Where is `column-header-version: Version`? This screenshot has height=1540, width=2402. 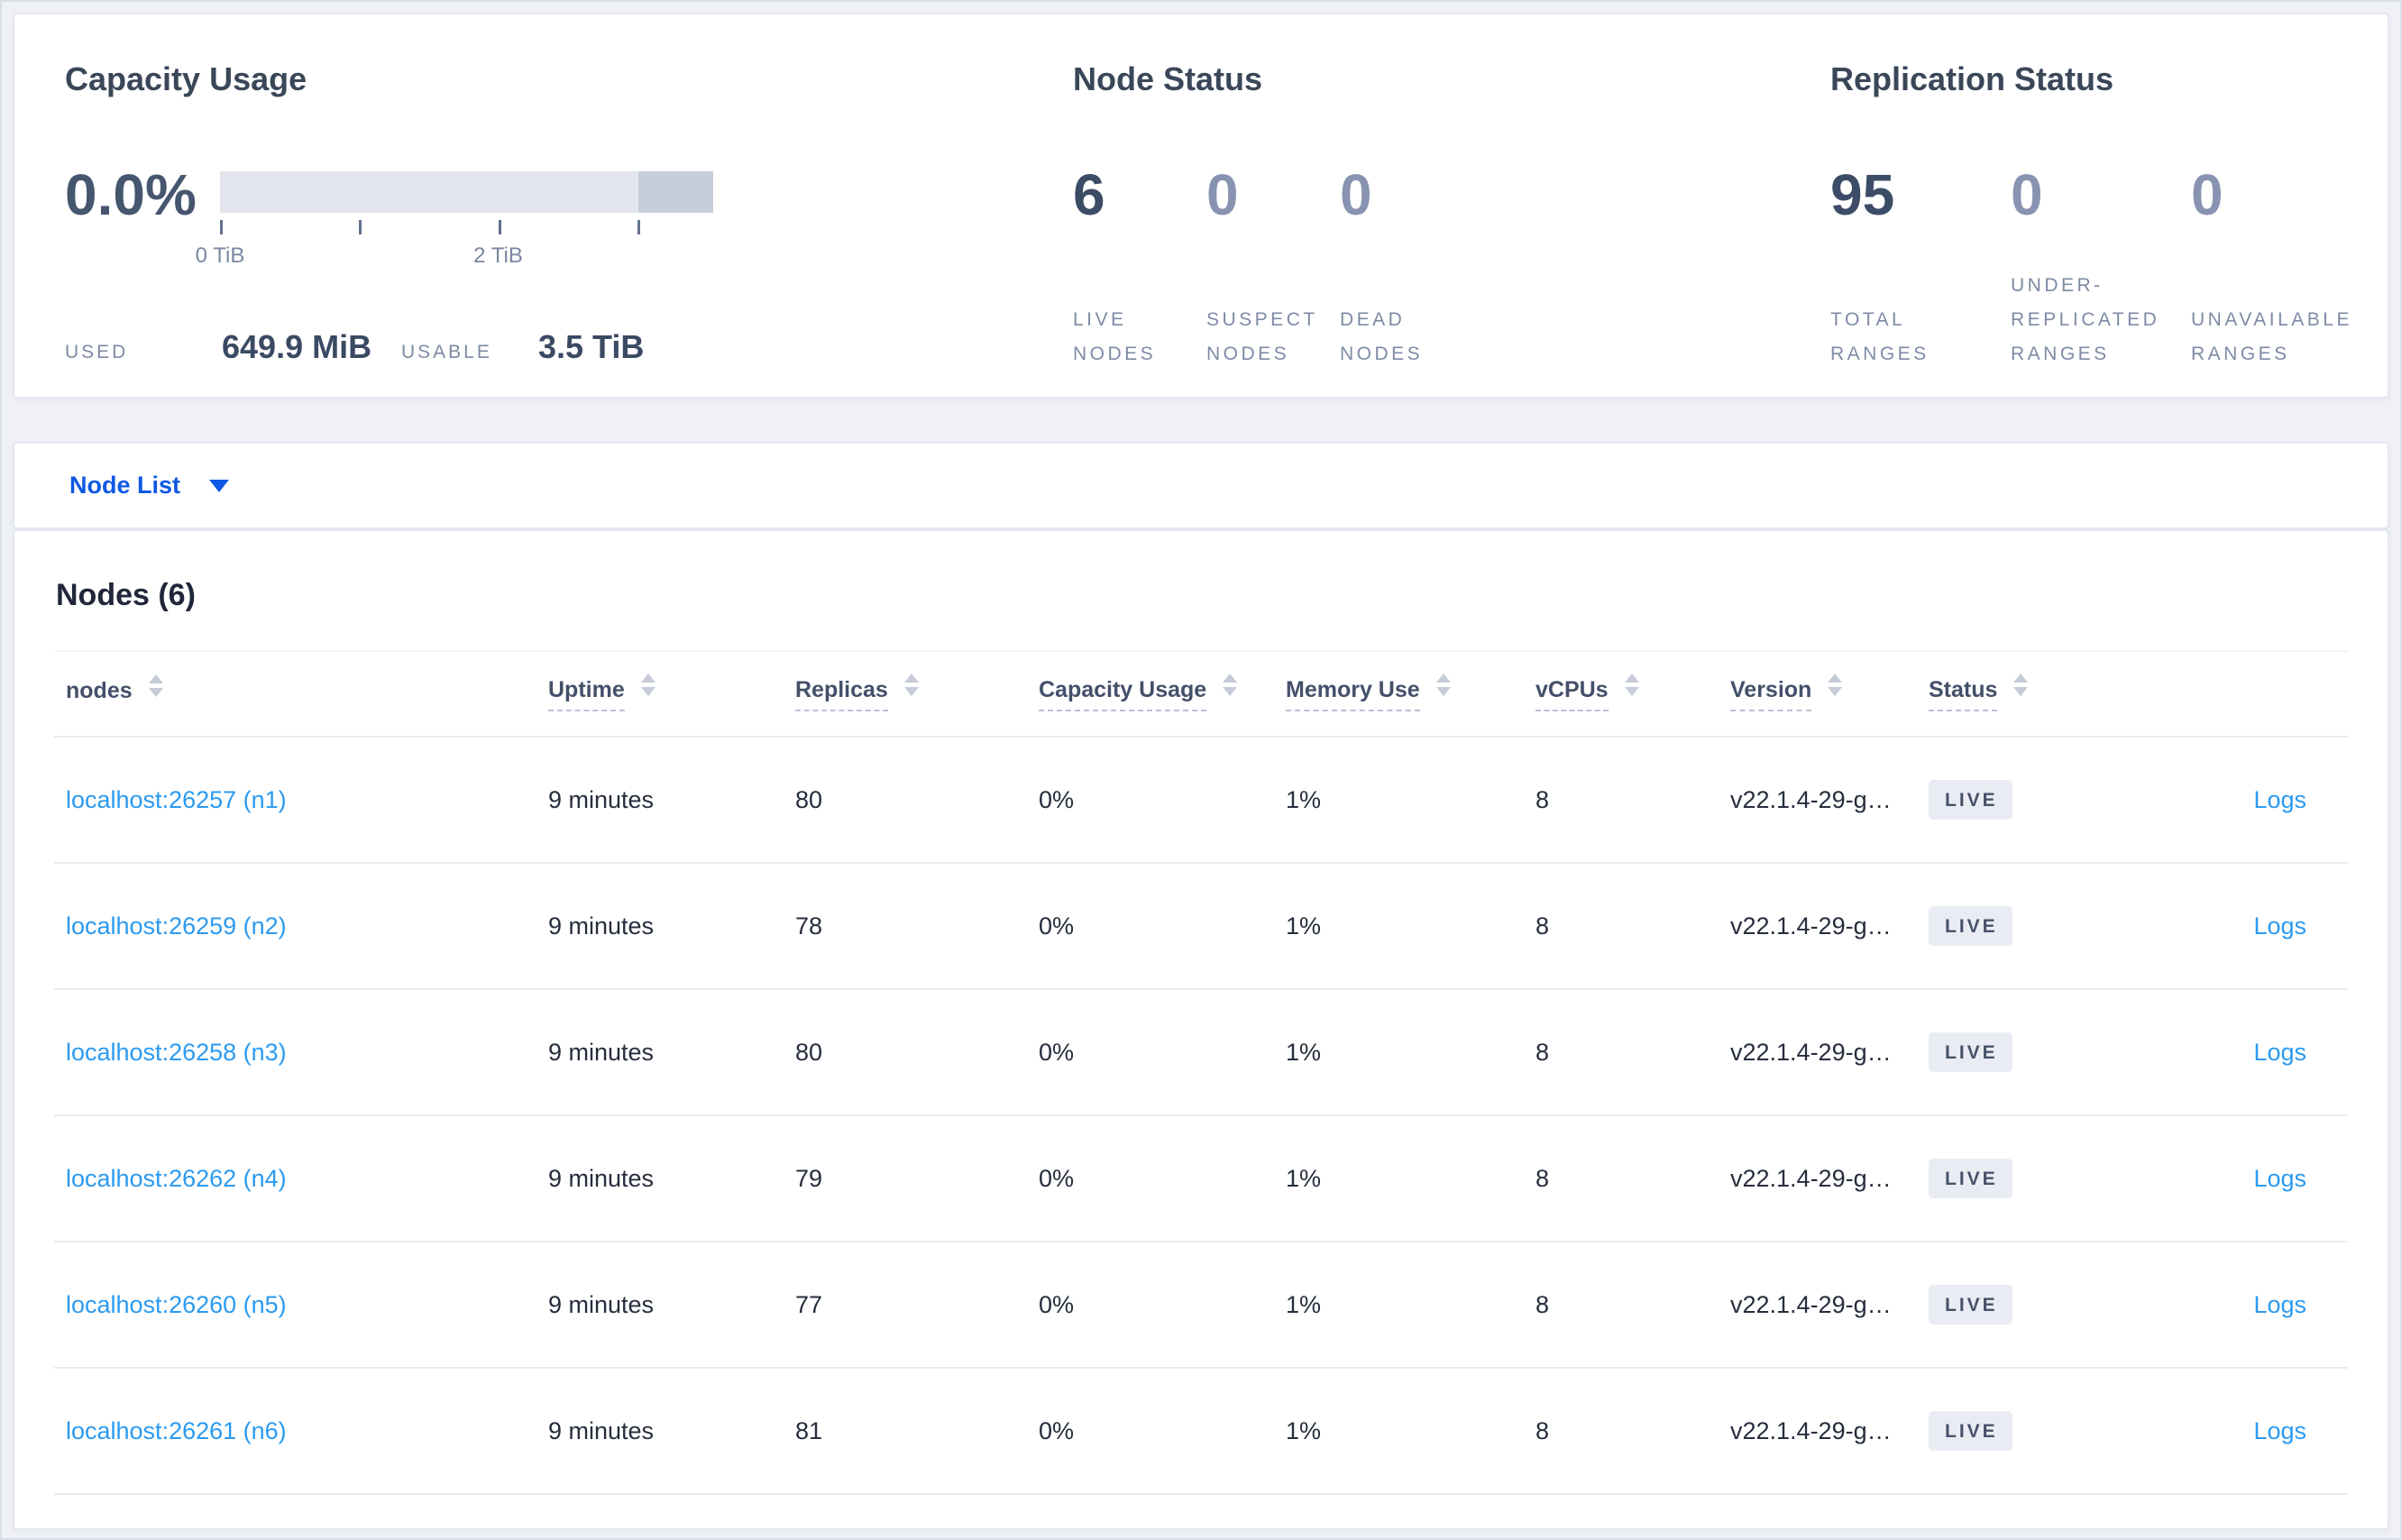
column-header-version: Version is located at coordinates (1829, 694).